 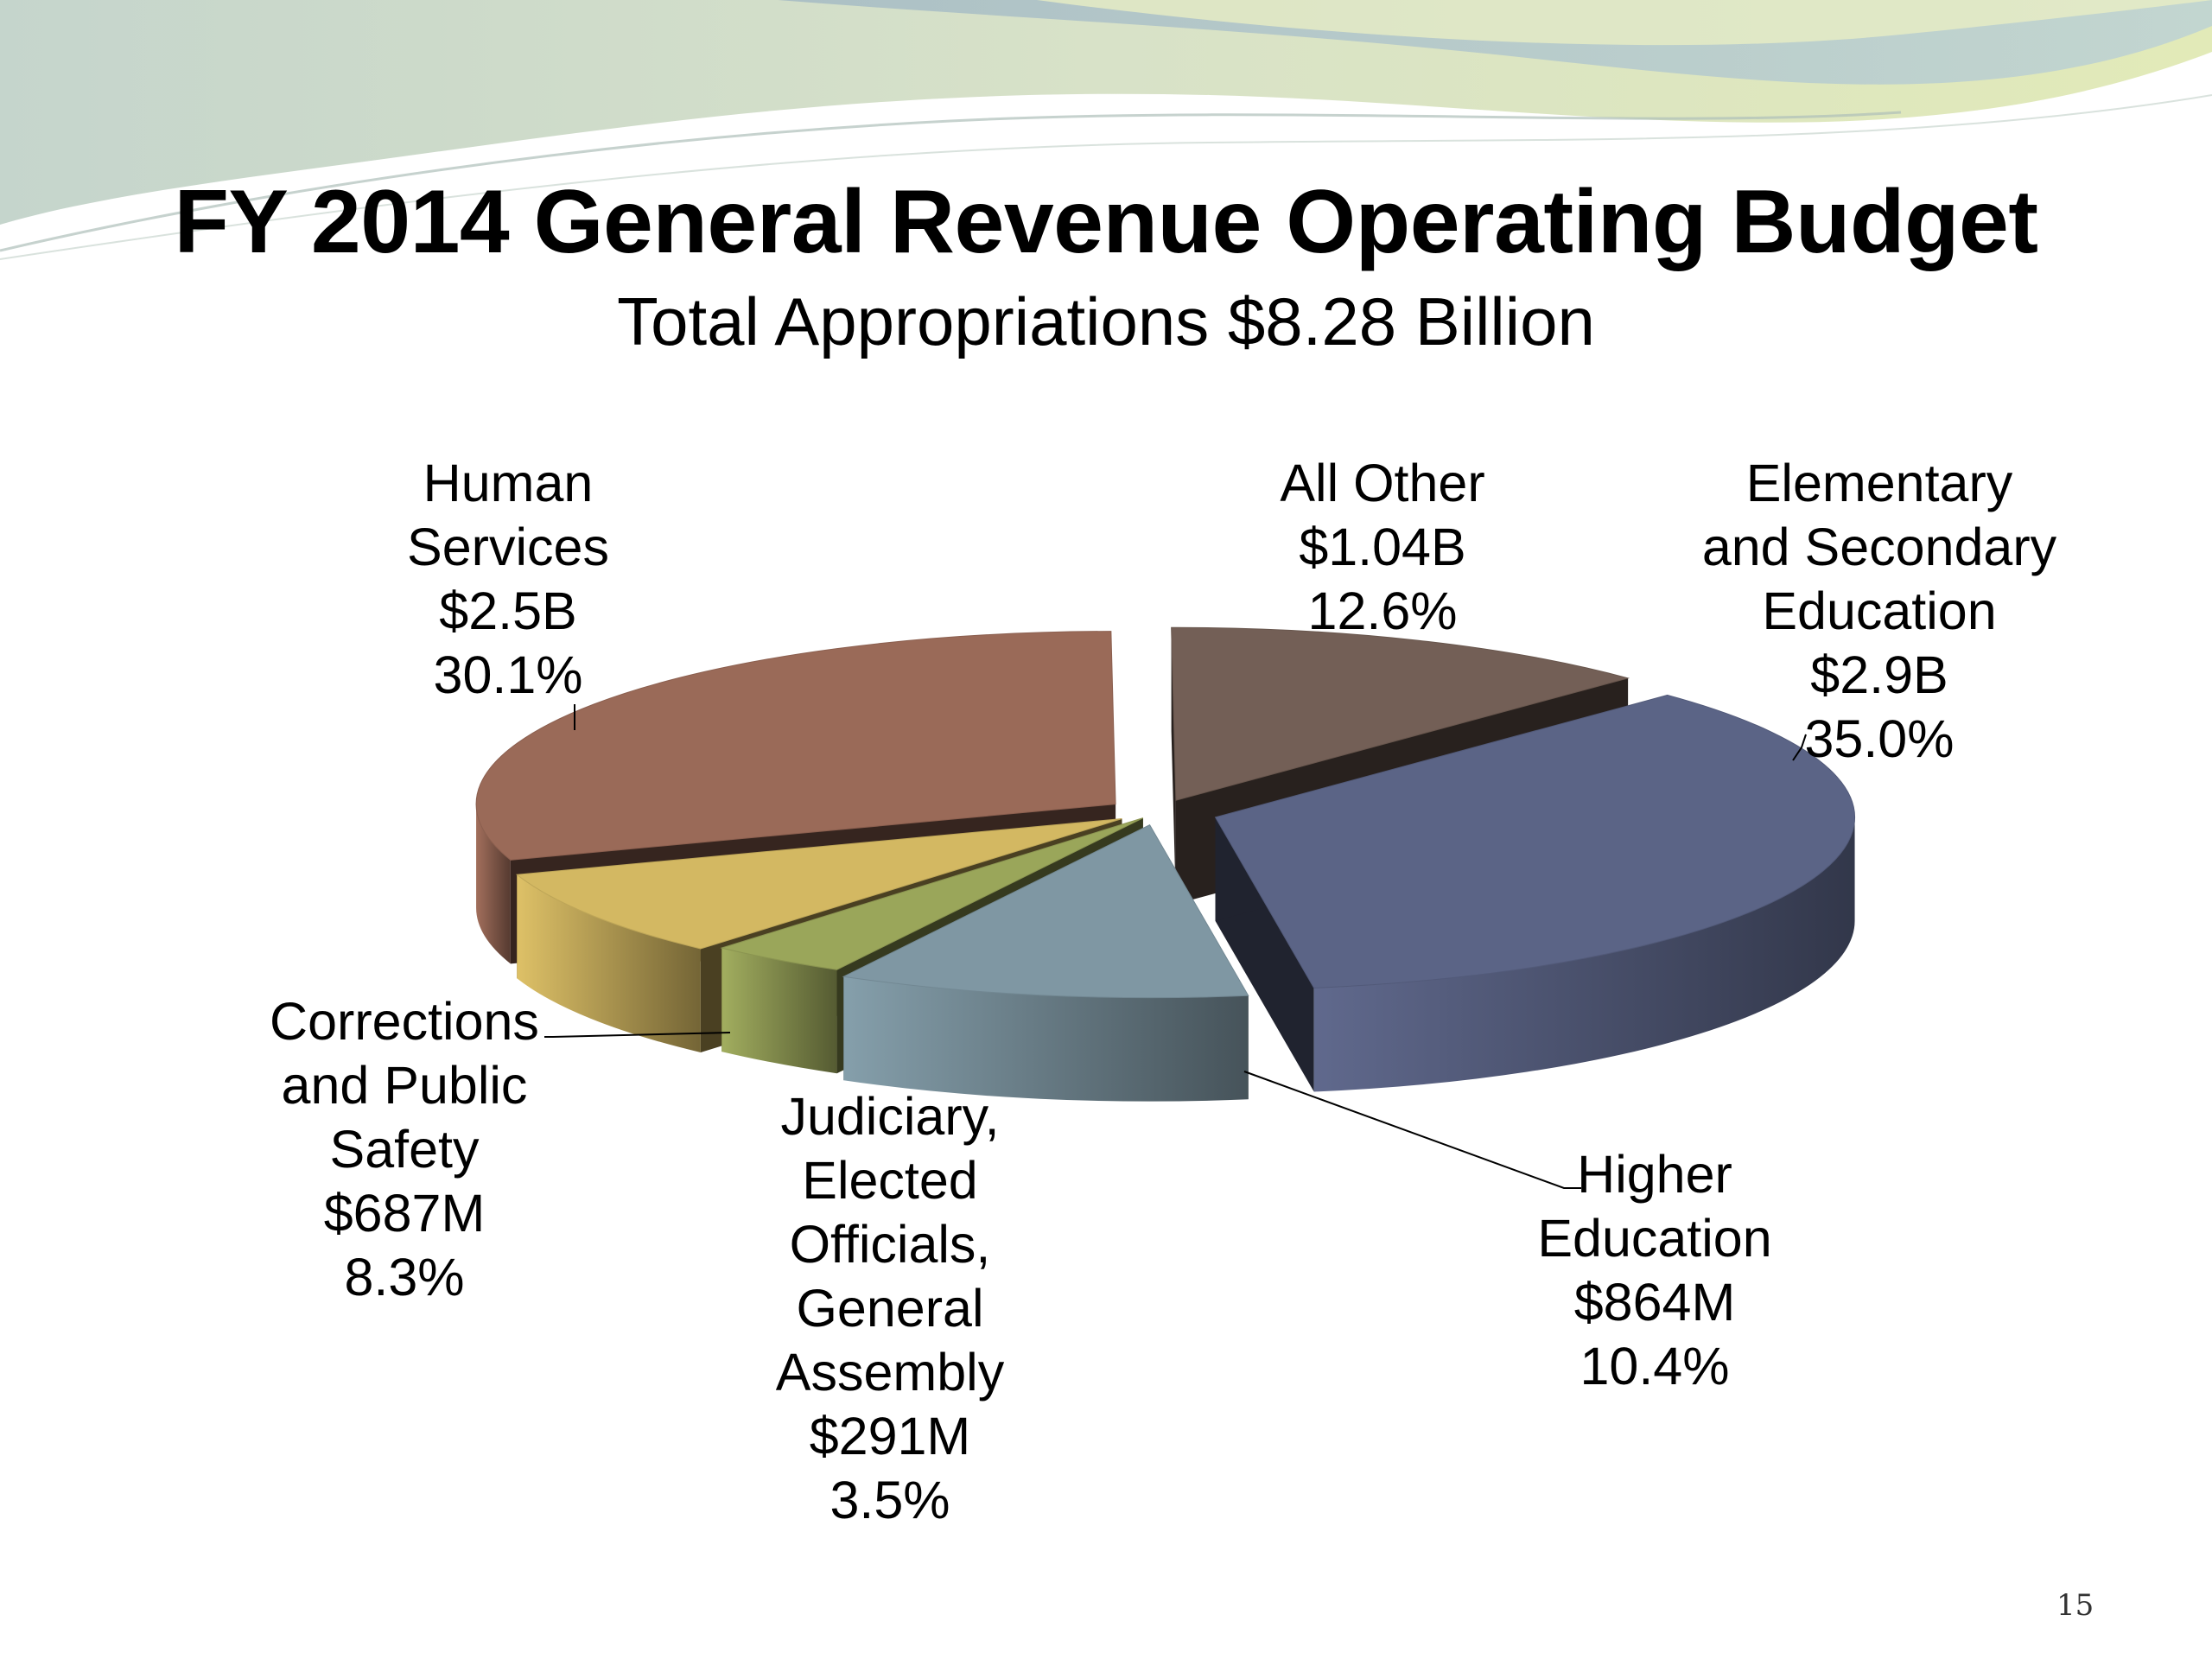 What do you see at coordinates (1879, 483) in the screenshot?
I see `data-label-line: Elementary` at bounding box center [1879, 483].